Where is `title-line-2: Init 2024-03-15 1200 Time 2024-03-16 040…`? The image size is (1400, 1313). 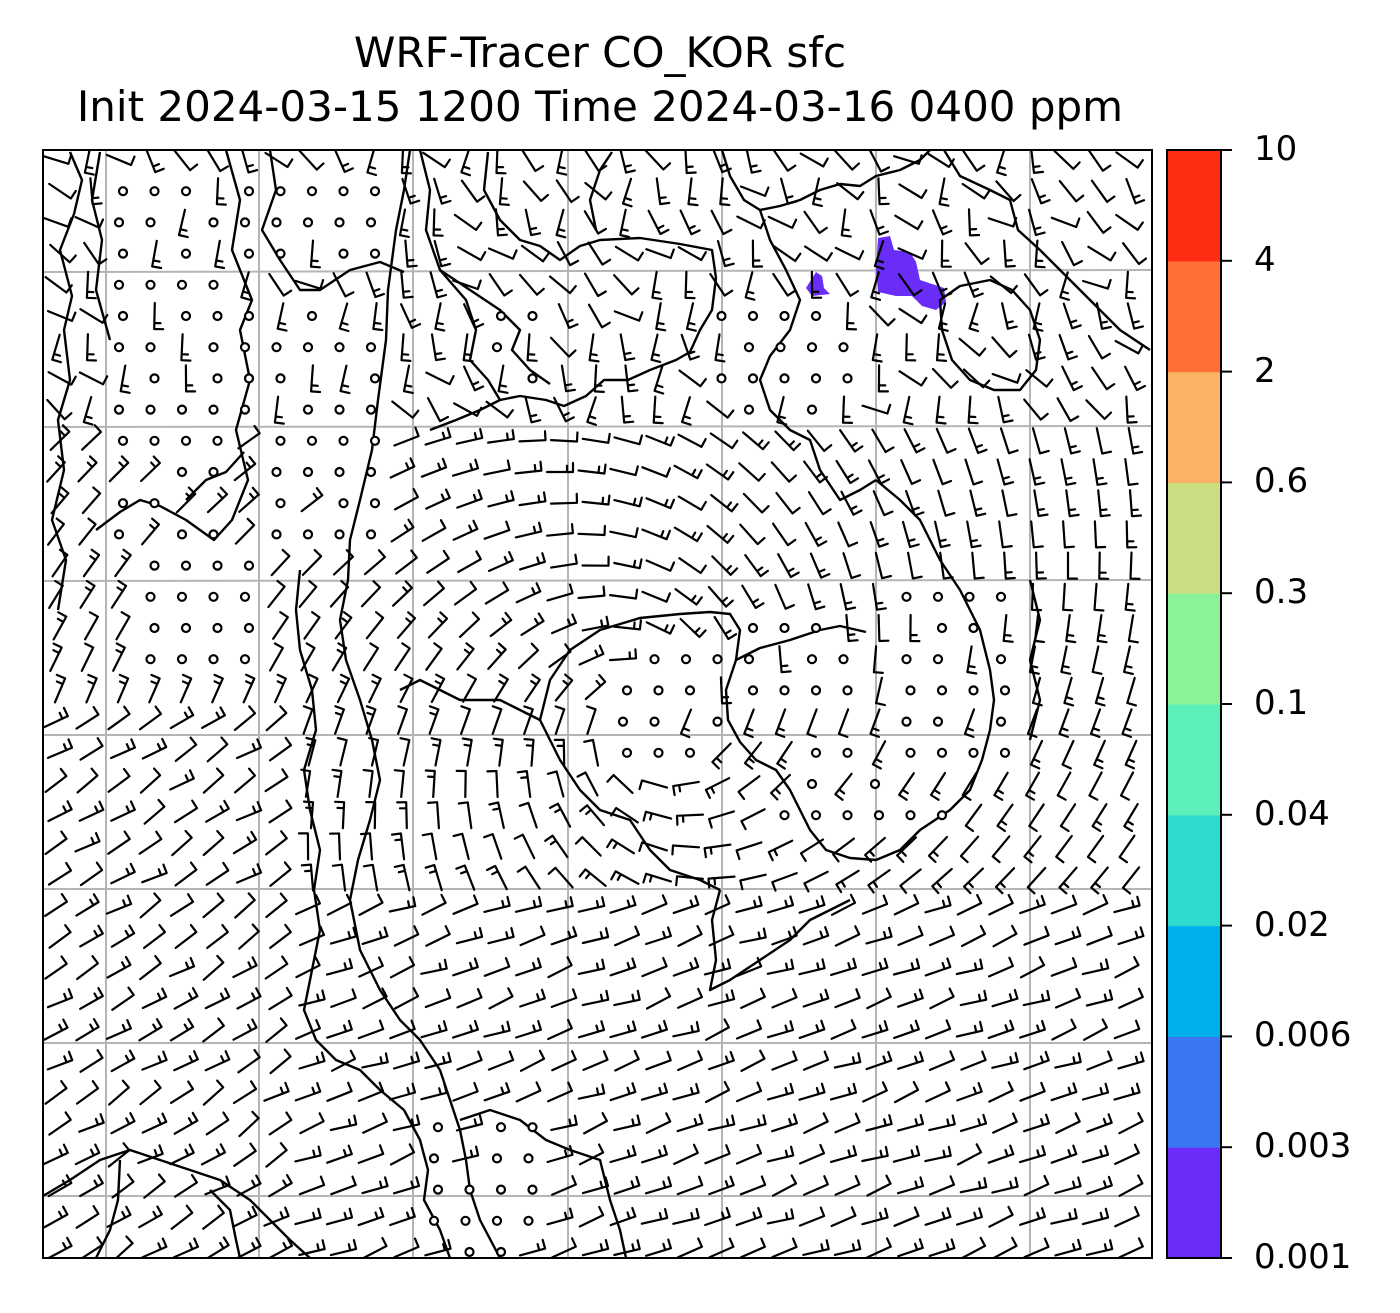 title-line-2: Init 2024-03-15 1200 Time 2024-03-16 040… is located at coordinates (600, 106).